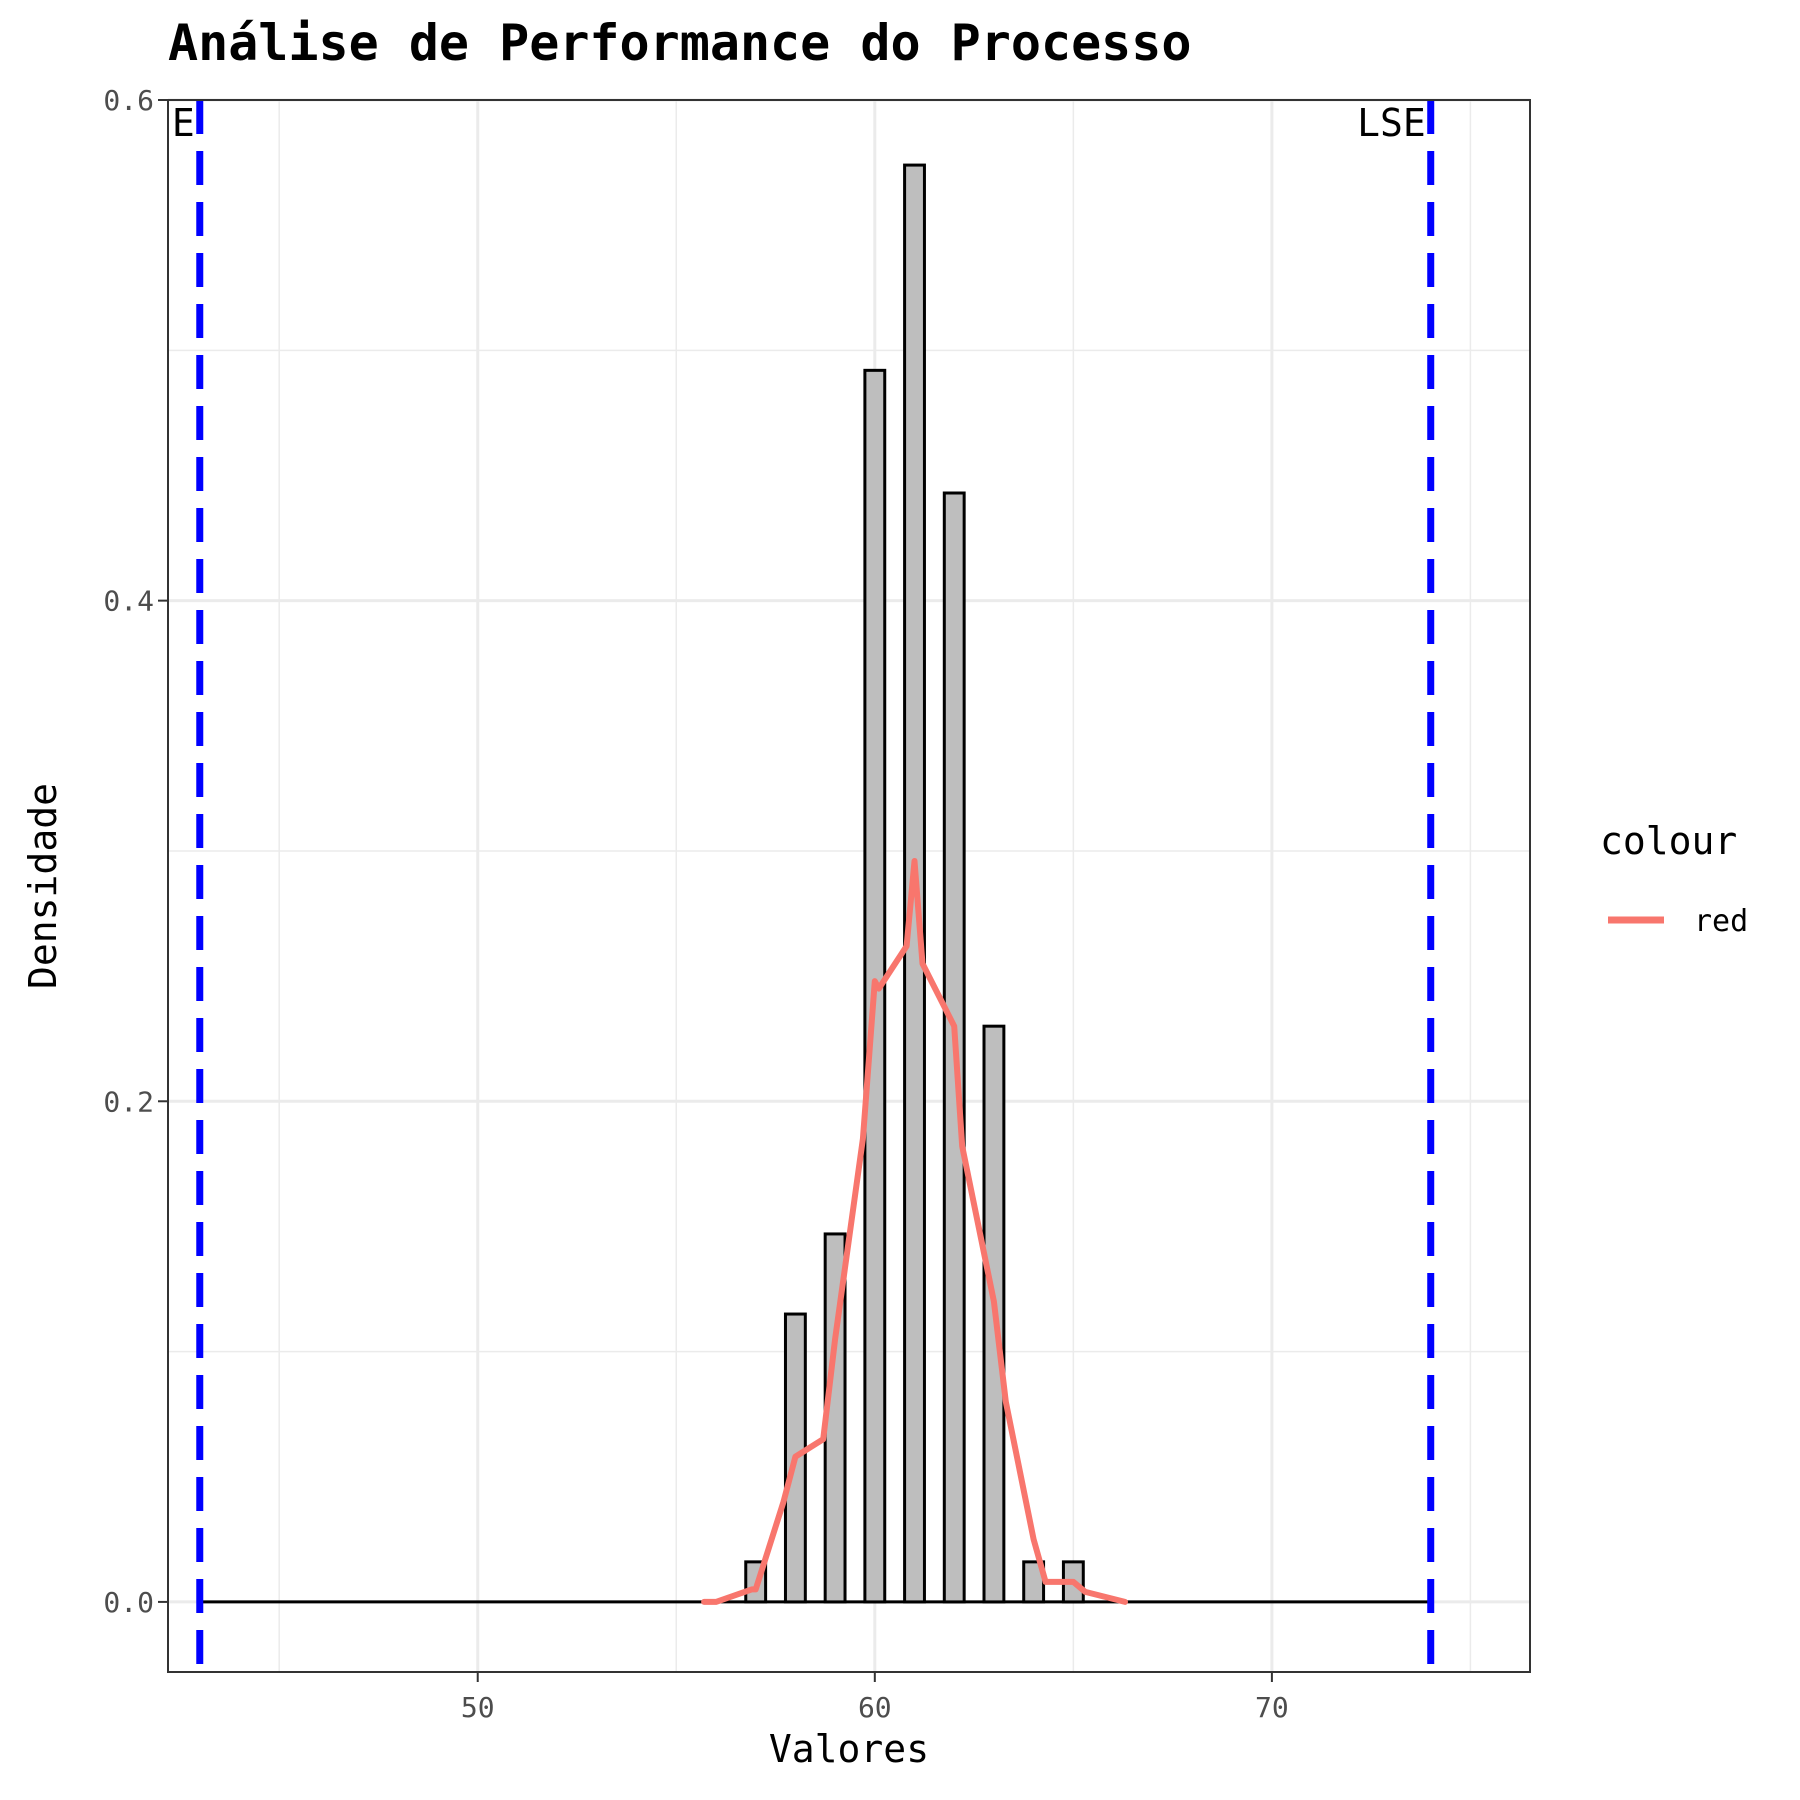 Image resolution: width=1800 pixels, height=1800 pixels. I want to click on x-tick-label: 70, so click(1272, 1707).